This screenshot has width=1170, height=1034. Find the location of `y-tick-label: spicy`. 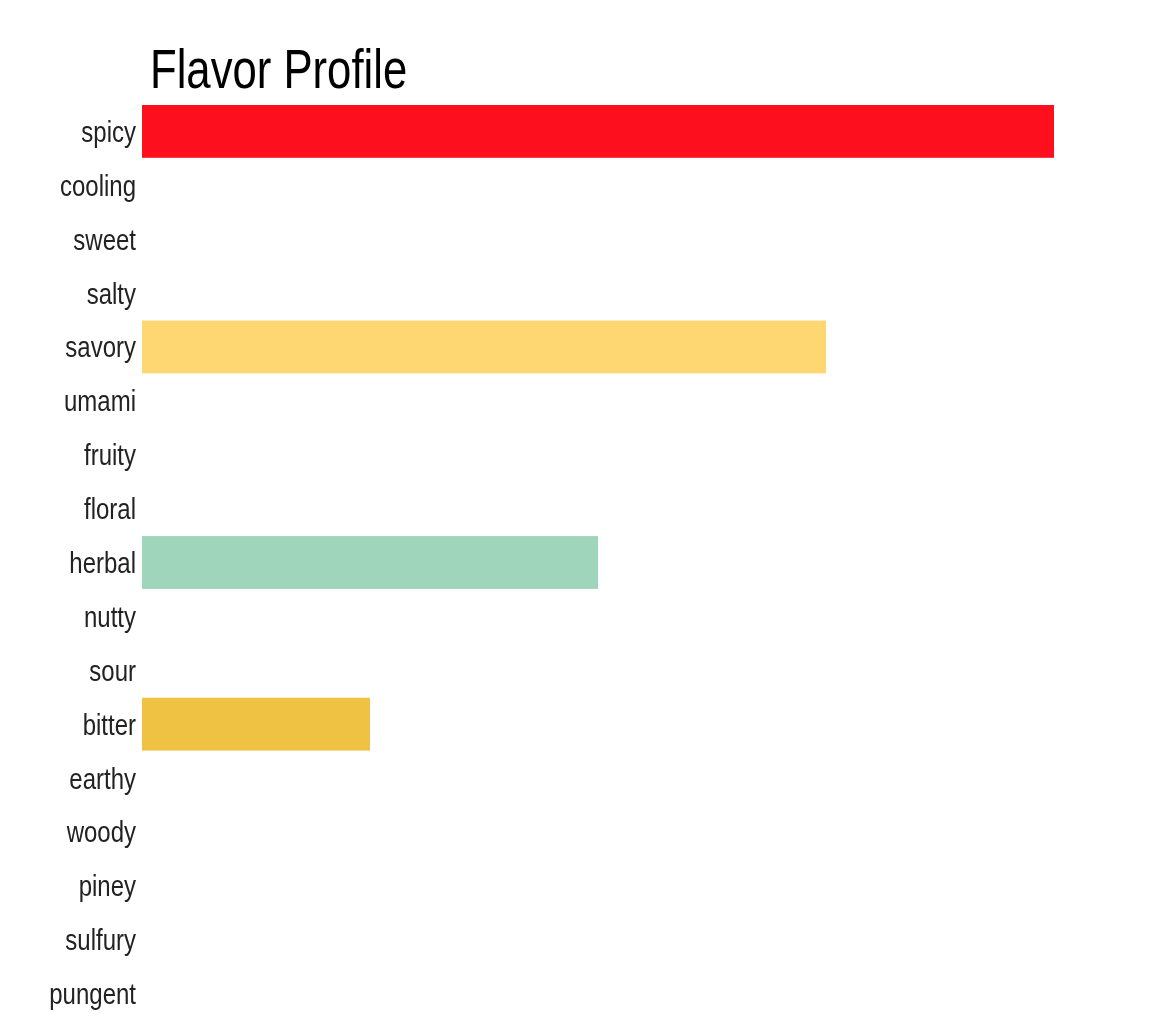

y-tick-label: spicy is located at coordinates (109, 131).